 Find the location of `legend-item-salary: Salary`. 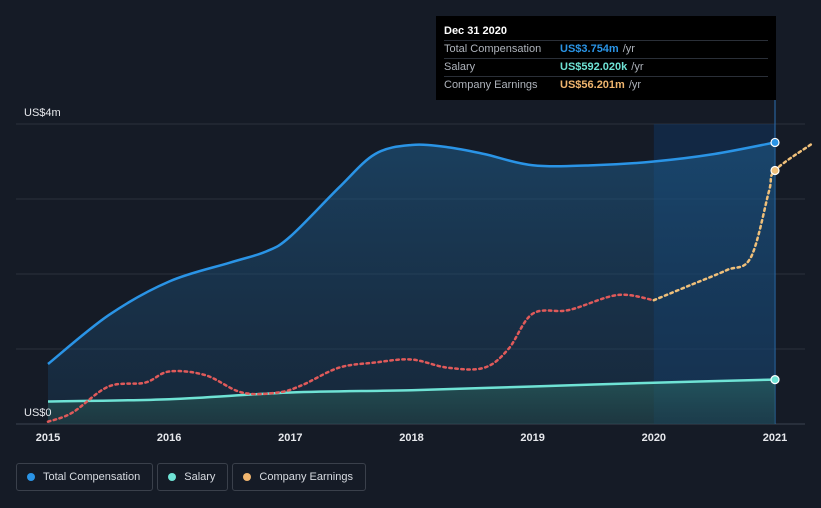

legend-item-salary: Salary is located at coordinates (193, 477).